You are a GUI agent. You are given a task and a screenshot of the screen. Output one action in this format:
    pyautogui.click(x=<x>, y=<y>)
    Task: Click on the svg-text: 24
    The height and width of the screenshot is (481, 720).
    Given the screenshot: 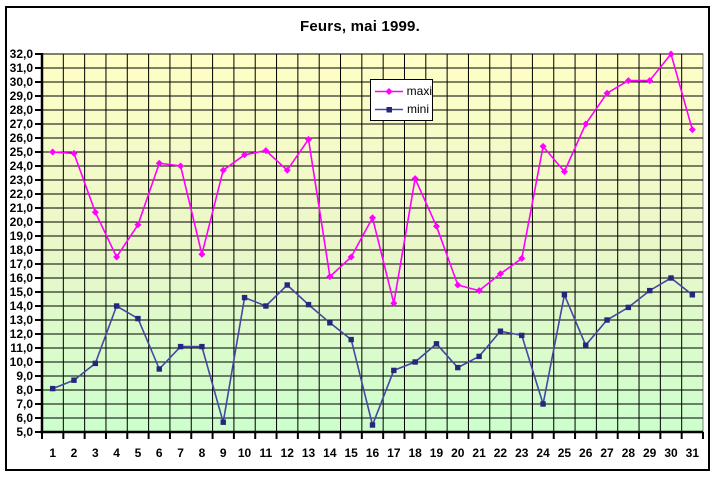 What is the action you would take?
    pyautogui.click(x=543, y=453)
    